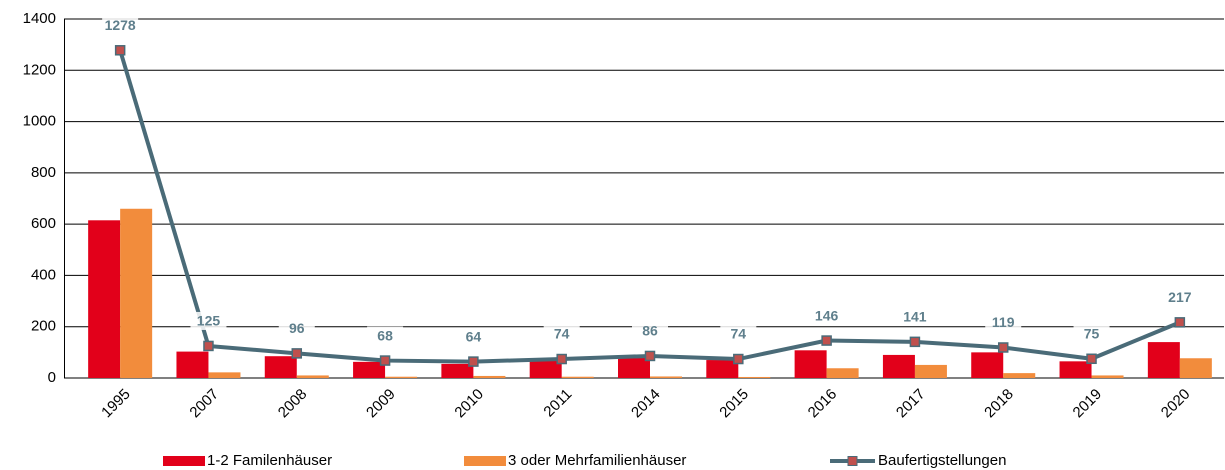 Image resolution: width=1225 pixels, height=470 pixels. What do you see at coordinates (39, 121) in the screenshot?
I see `y-tick-label: 1000` at bounding box center [39, 121].